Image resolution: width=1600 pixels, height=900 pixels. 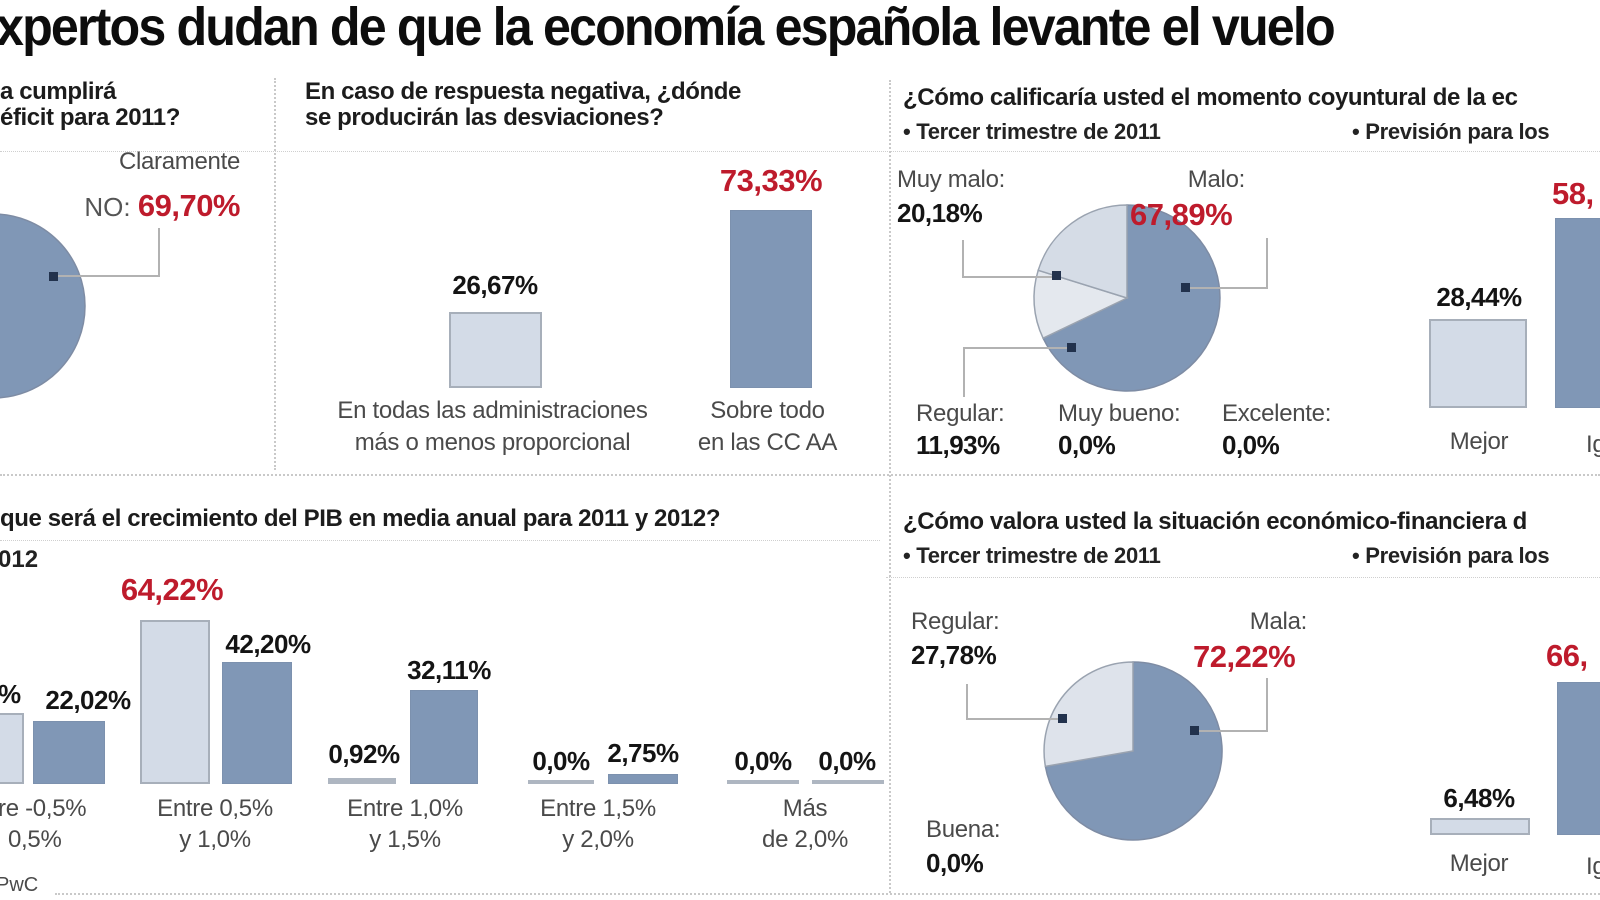 What do you see at coordinates (1243, 577) in the screenshot?
I see `panel5-header-rule` at bounding box center [1243, 577].